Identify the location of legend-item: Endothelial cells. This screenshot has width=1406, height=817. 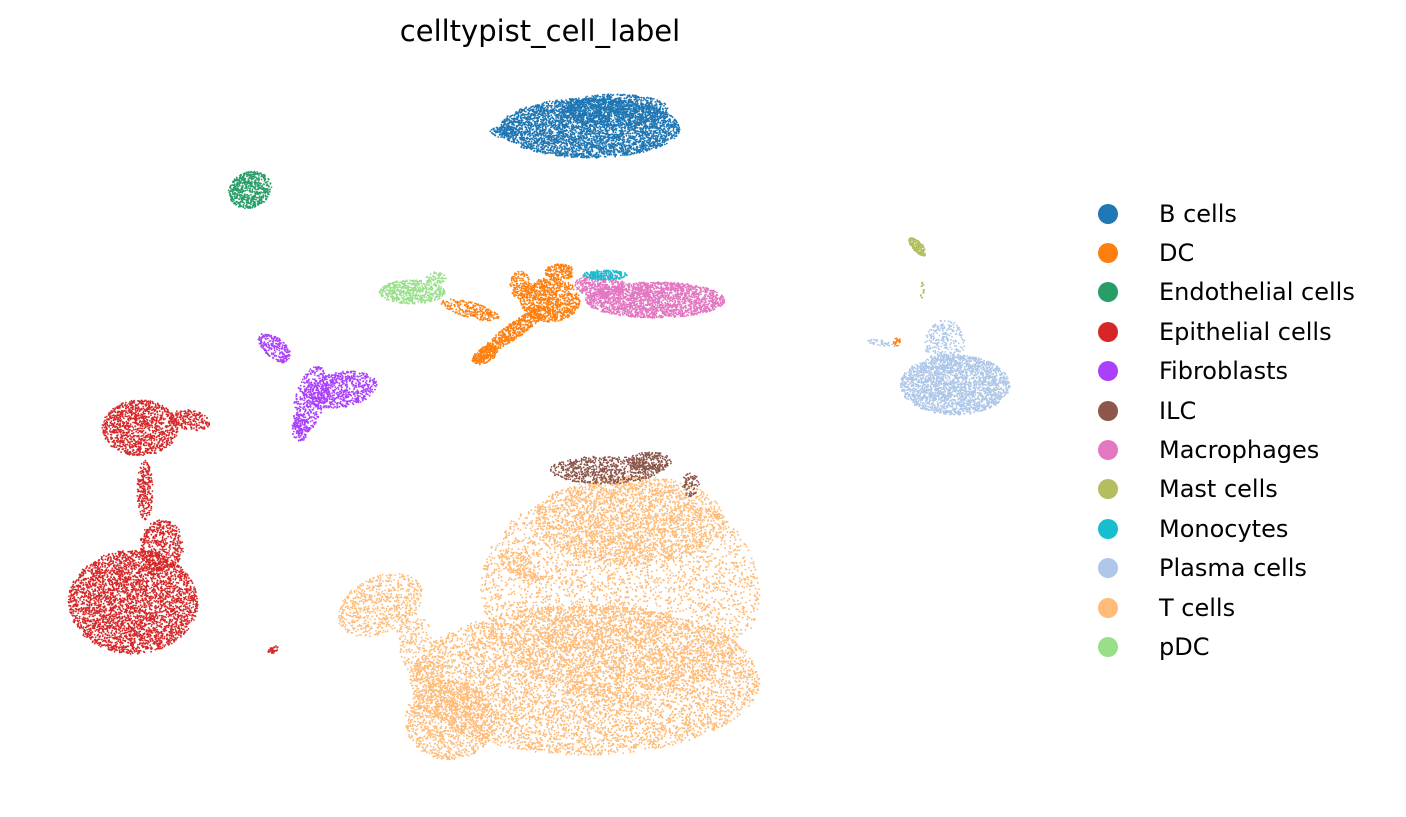
(1226, 292).